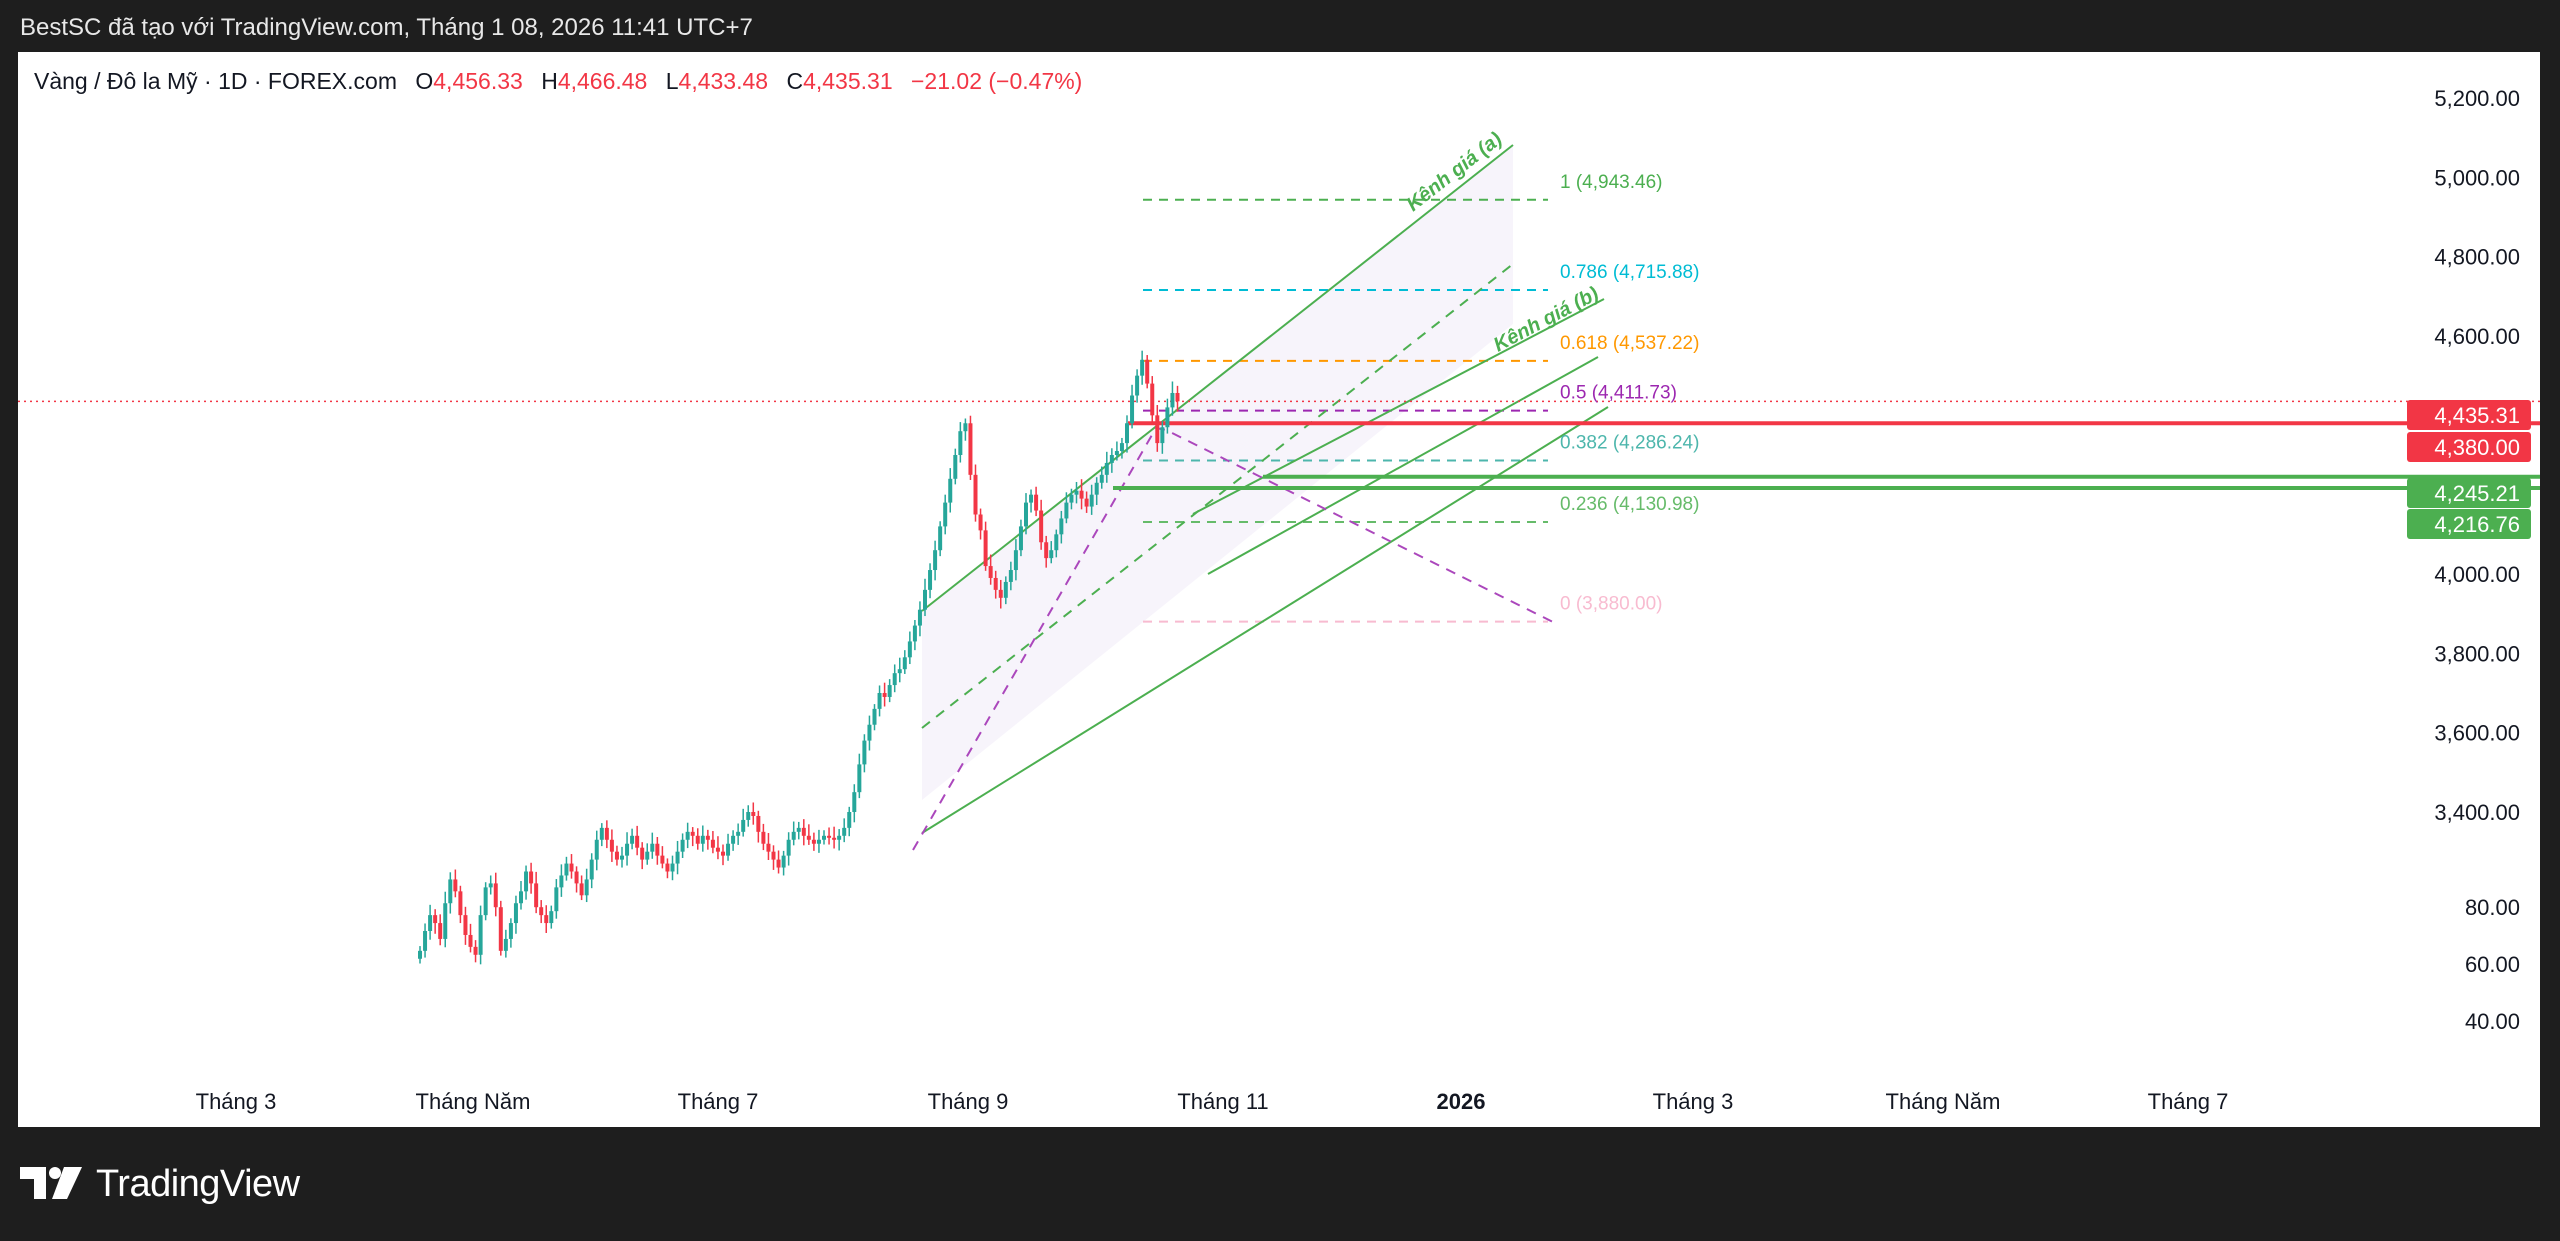 The height and width of the screenshot is (1241, 2560). What do you see at coordinates (198, 1183) in the screenshot?
I see `brand-name: TradingView` at bounding box center [198, 1183].